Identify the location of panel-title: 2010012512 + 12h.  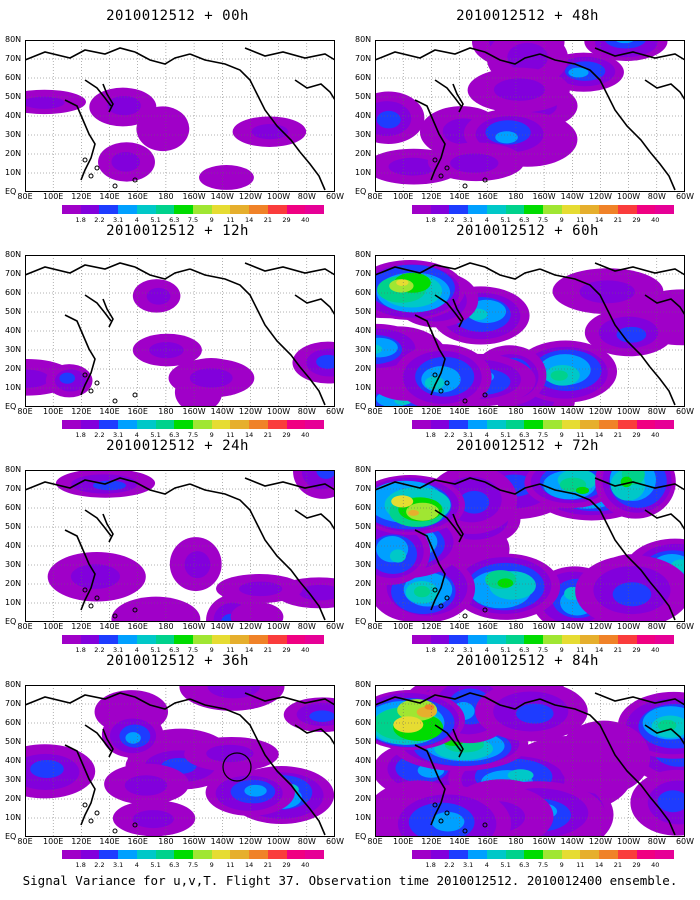
(177, 231).